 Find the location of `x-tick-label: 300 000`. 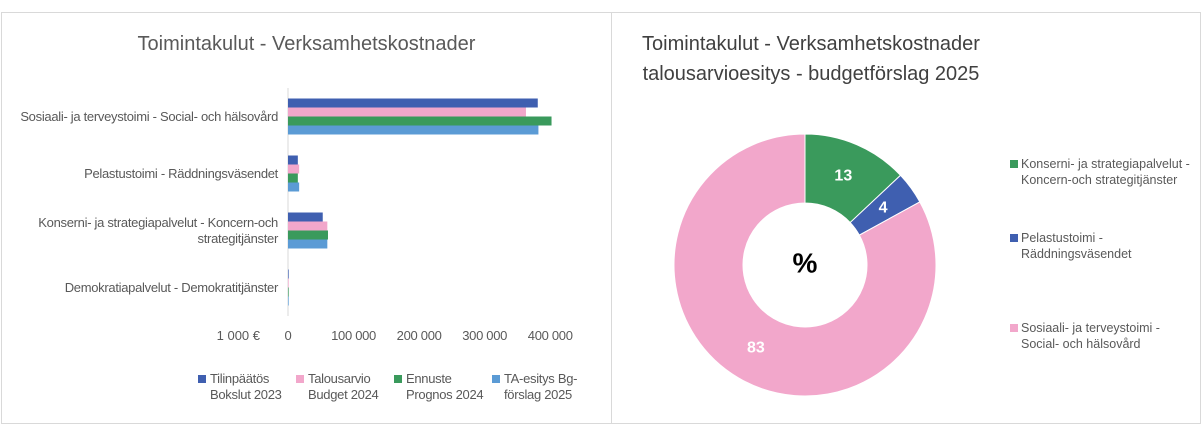

x-tick-label: 300 000 is located at coordinates (485, 335).